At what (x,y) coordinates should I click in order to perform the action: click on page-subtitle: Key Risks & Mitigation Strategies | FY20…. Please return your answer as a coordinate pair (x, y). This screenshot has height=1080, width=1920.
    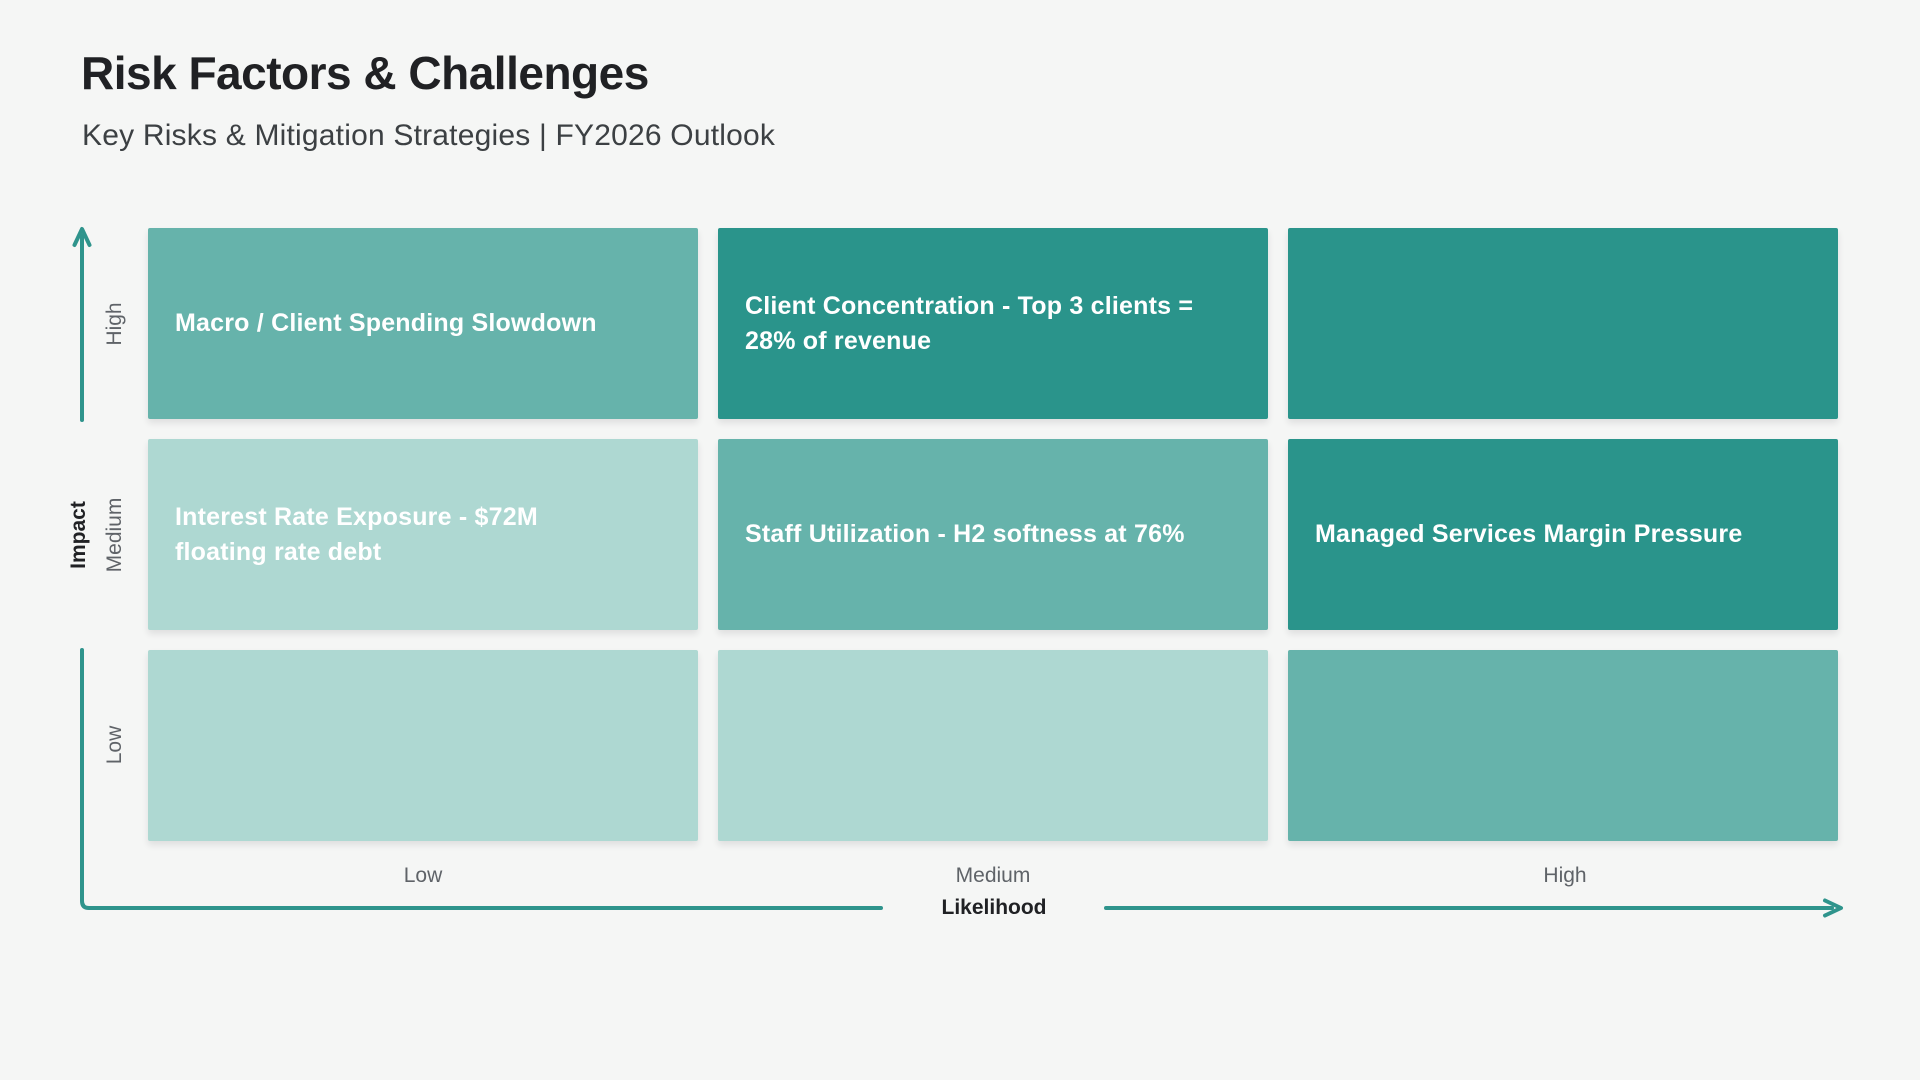
    Looking at the image, I should click on (429, 135).